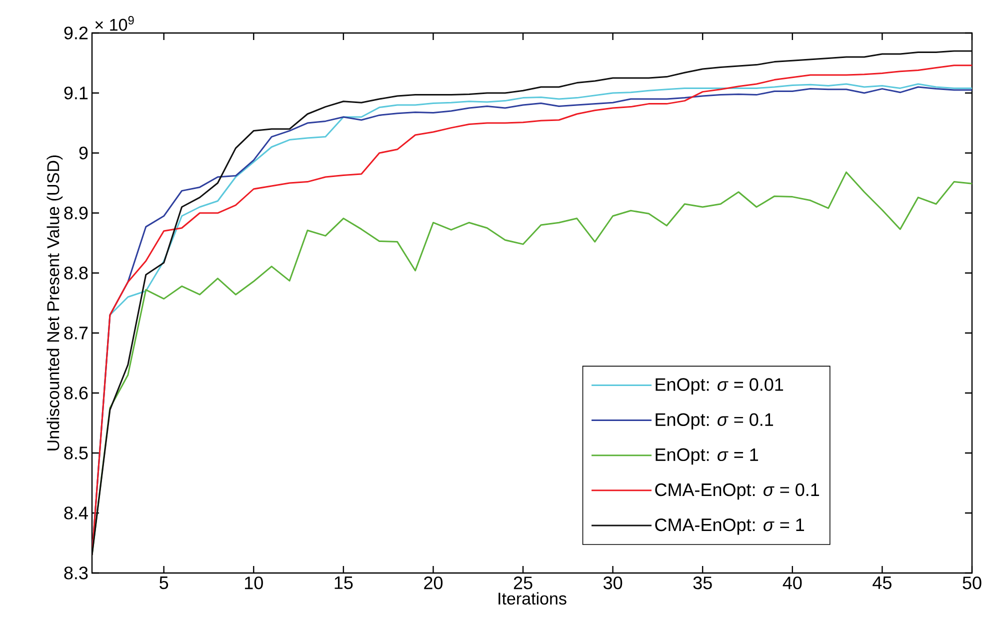 The height and width of the screenshot is (633, 987). Describe the element at coordinates (76, 573) in the screenshot. I see `y-tick-label: 8.3` at that location.